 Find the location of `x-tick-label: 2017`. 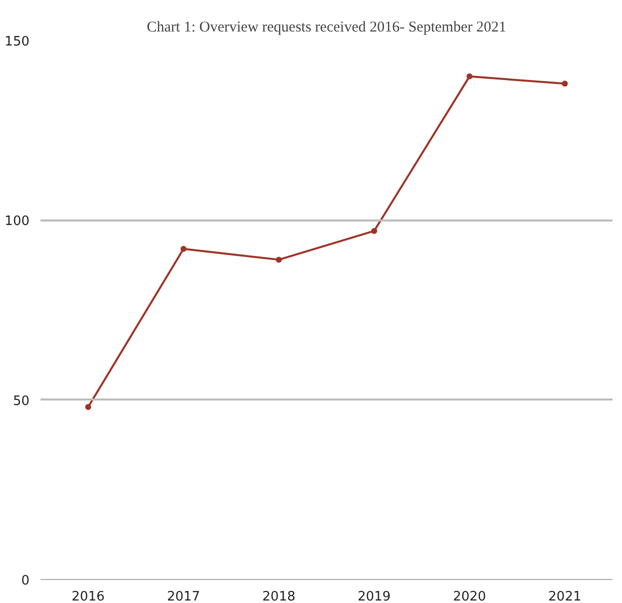

x-tick-label: 2017 is located at coordinates (183, 596).